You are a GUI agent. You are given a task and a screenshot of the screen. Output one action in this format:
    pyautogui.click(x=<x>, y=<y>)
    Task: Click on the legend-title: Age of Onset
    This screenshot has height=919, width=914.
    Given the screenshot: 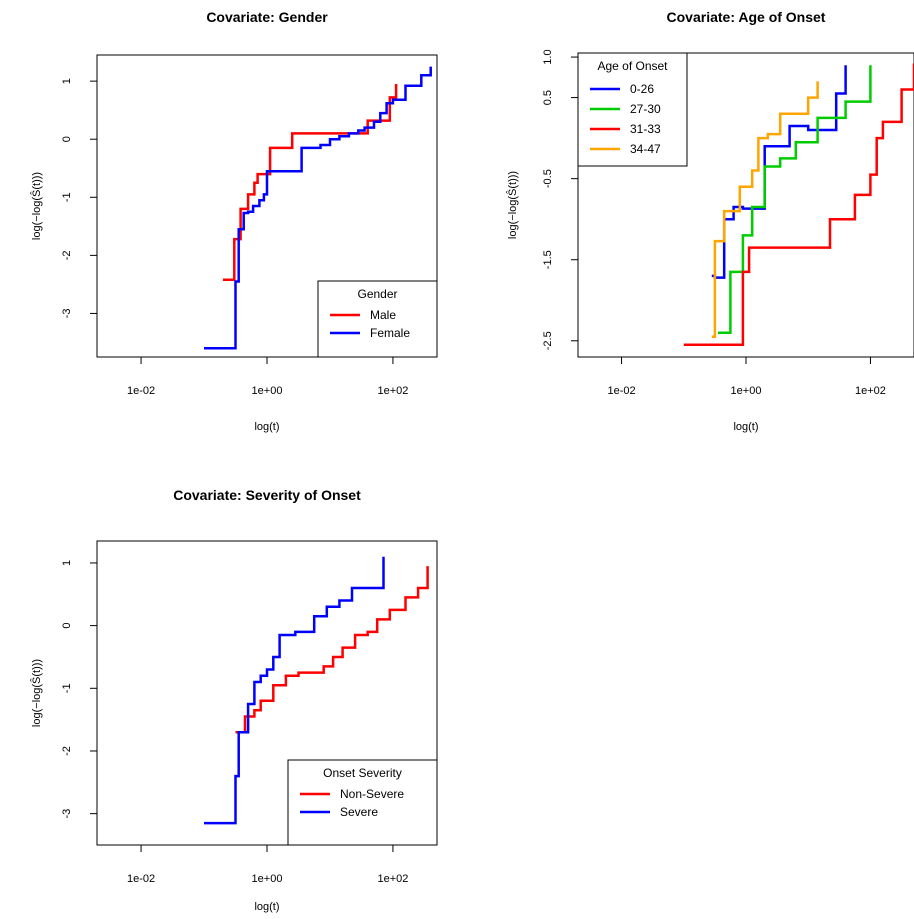 What is the action you would take?
    pyautogui.click(x=632, y=66)
    